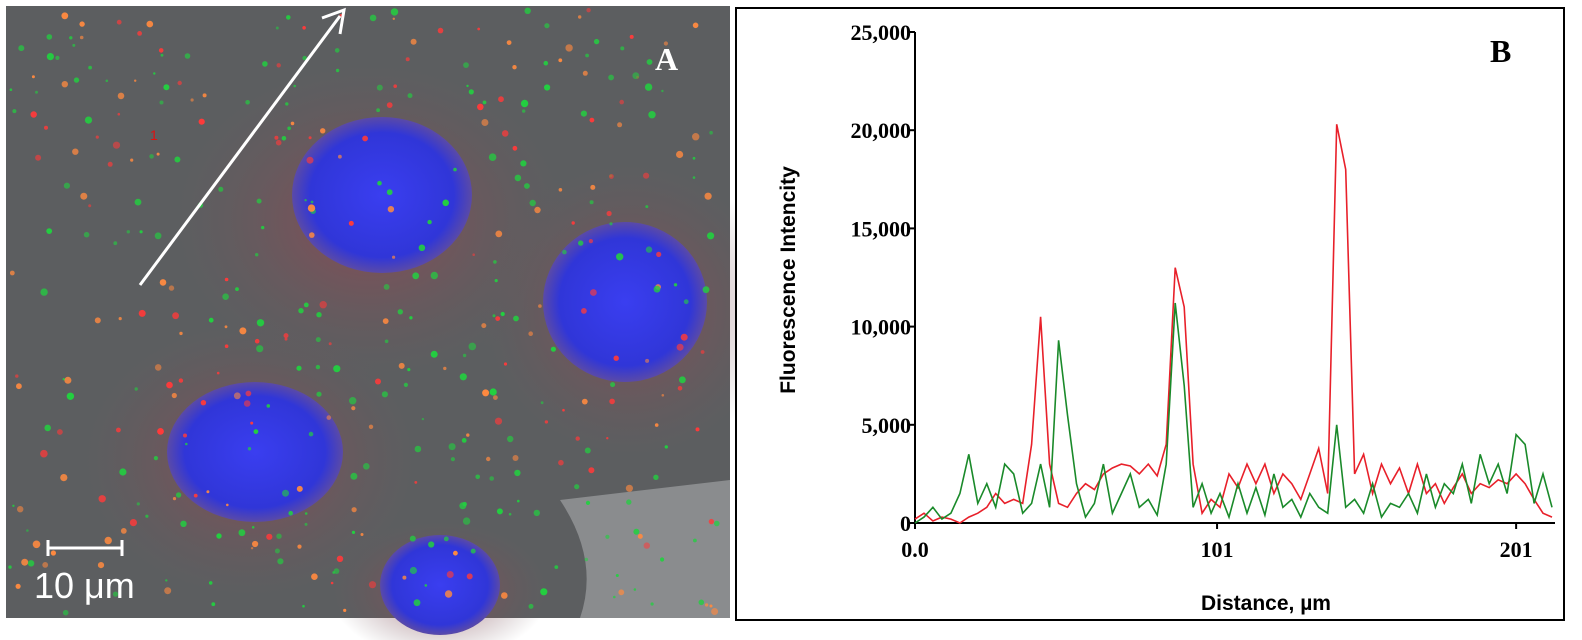 The width and height of the screenshot is (1582, 640). I want to click on nucleus, so click(440, 585).